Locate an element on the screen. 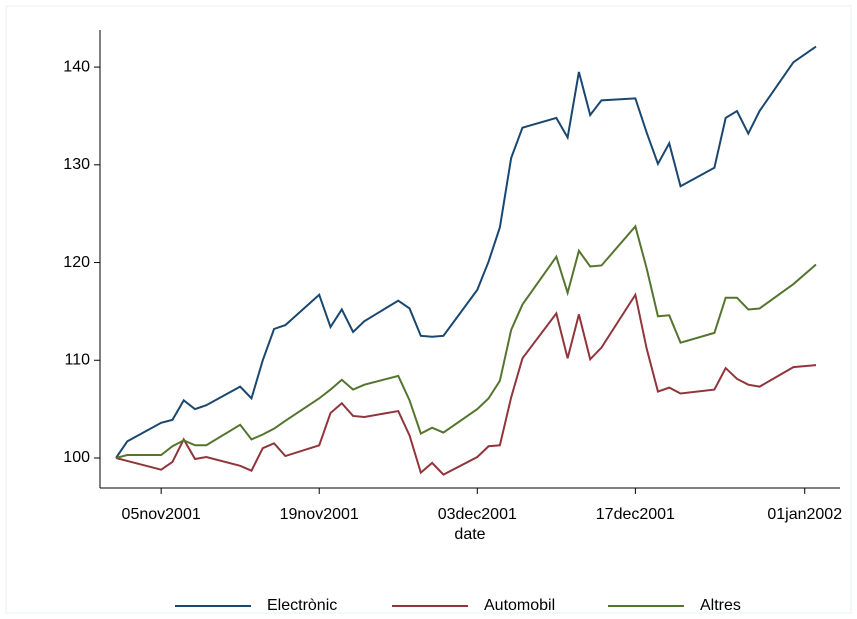 This screenshot has width=857, height=619. legend-label: Altres is located at coordinates (720, 605).